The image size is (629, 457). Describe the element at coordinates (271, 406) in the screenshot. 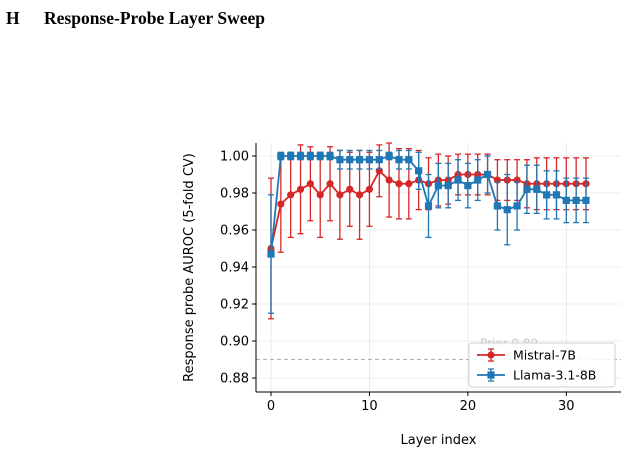

I see `x-tick-label: 0` at that location.